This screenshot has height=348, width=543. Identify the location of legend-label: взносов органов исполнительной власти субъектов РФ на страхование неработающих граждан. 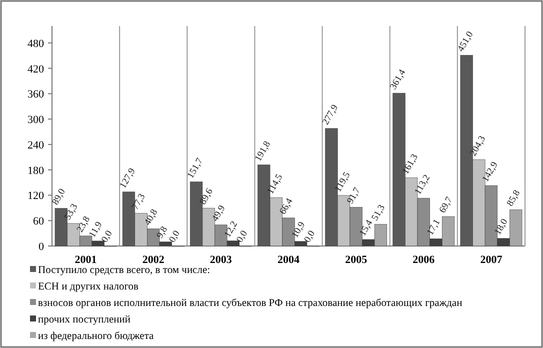
(250, 303).